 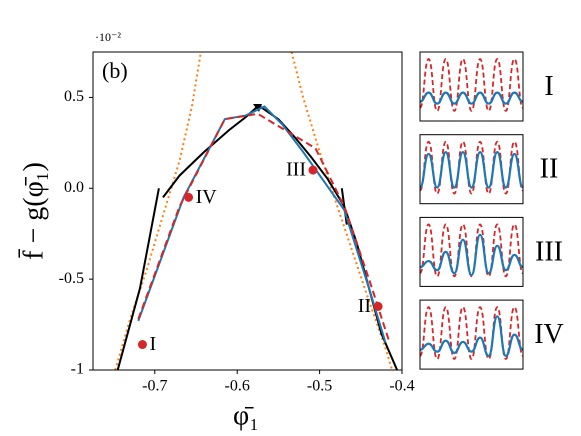 What do you see at coordinates (207, 197) in the screenshot?
I see `point-label: IV` at bounding box center [207, 197].